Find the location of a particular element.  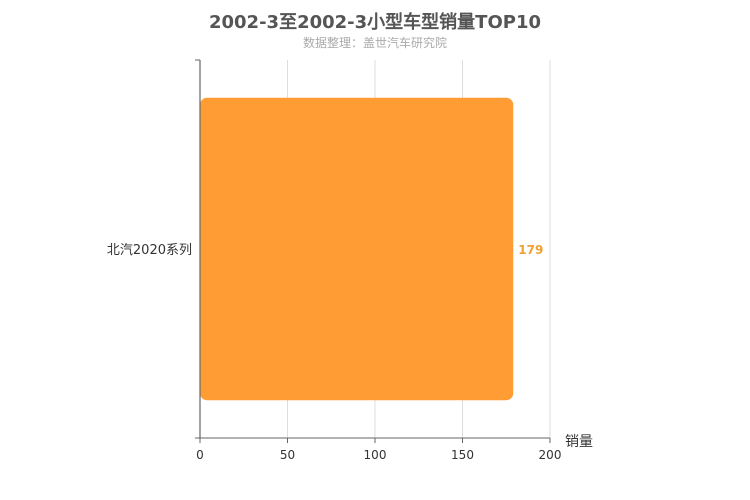

value-label: 179 is located at coordinates (530, 250).